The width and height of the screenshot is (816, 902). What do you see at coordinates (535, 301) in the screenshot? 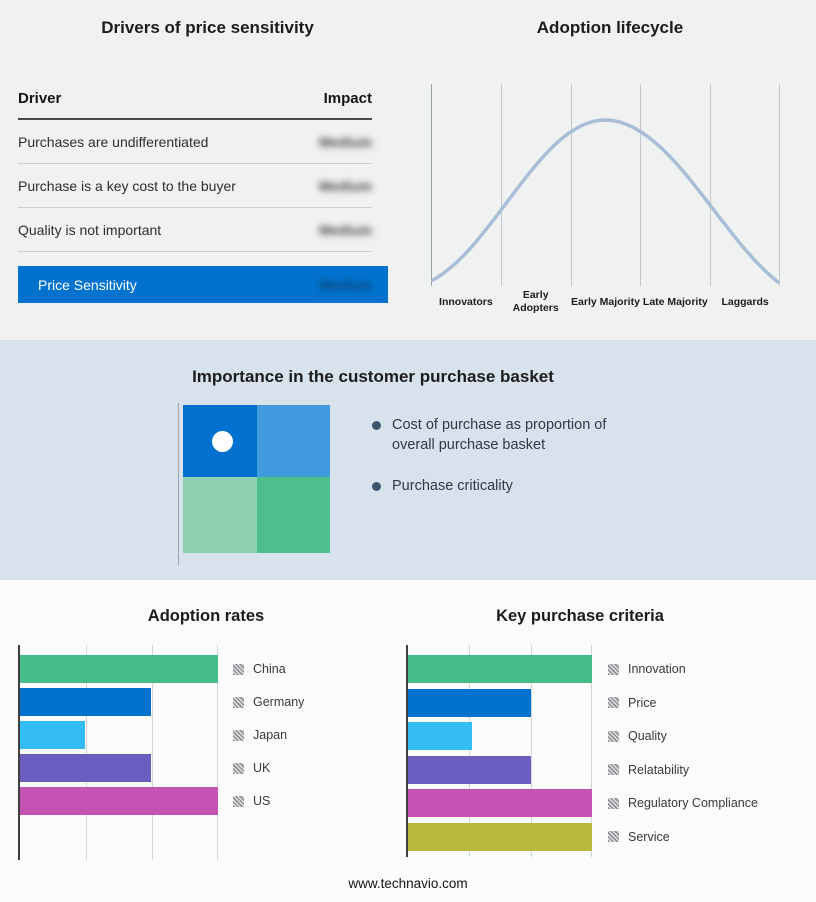
I see `stage-label: Early Adopters` at bounding box center [535, 301].